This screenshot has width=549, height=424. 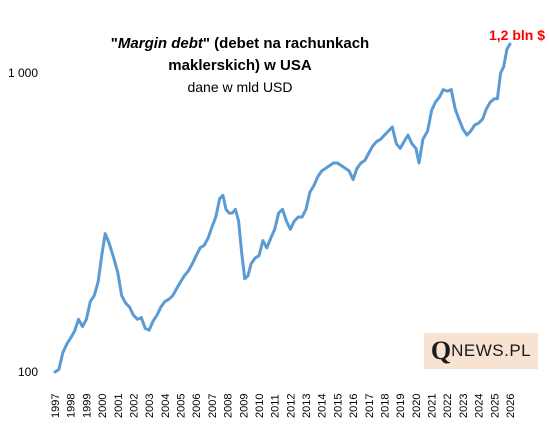 What do you see at coordinates (239, 87) in the screenshot?
I see `chart-subtitle: dane w mld USD` at bounding box center [239, 87].